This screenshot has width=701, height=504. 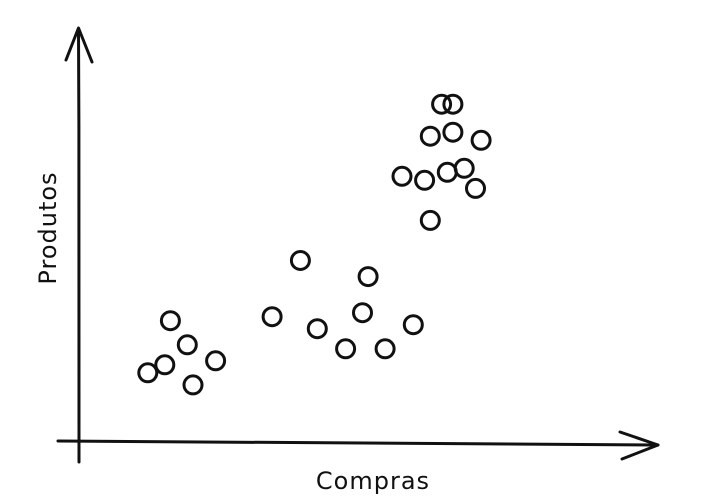 I want to click on x-axis-title: Compras, so click(x=373, y=481).